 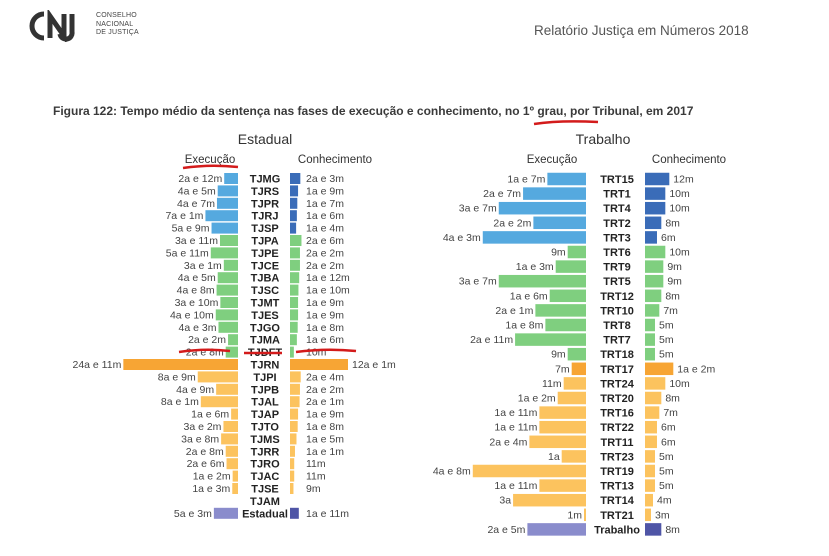 I want to click on value-label-execucao: 2a e 4m, so click(x=508, y=442).